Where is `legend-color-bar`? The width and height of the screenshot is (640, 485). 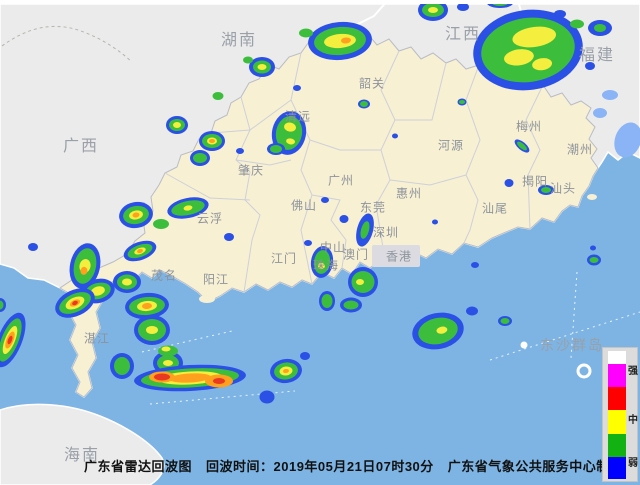 legend-color-bar is located at coordinates (617, 415).